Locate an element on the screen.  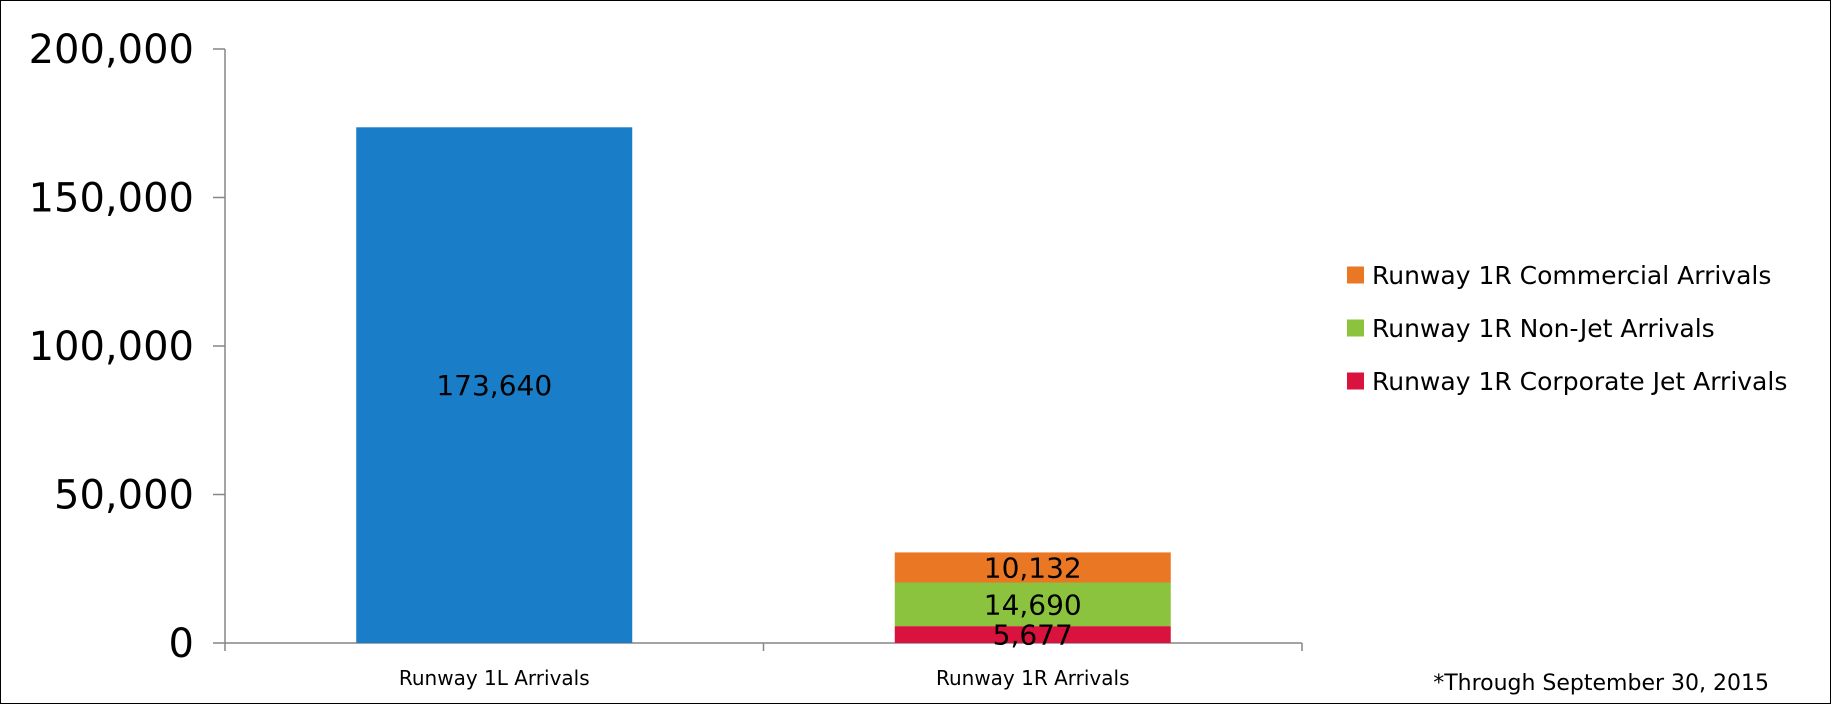
data-label: 5,677 is located at coordinates (1033, 635).